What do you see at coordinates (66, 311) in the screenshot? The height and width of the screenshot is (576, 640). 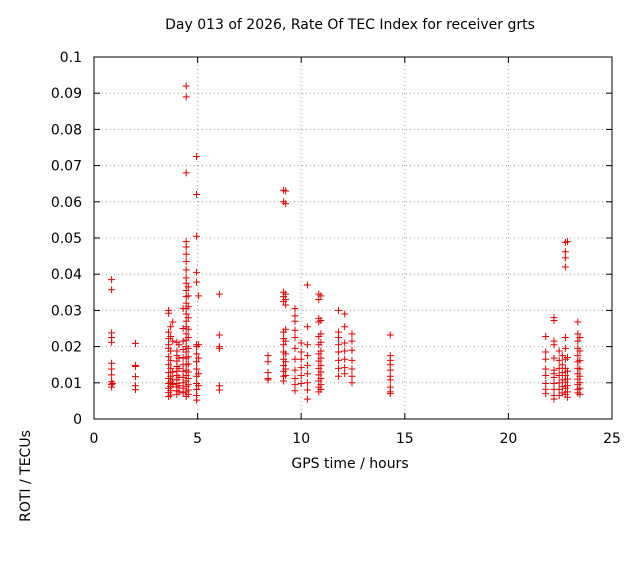 I see `y-tick-label: 0.03` at bounding box center [66, 311].